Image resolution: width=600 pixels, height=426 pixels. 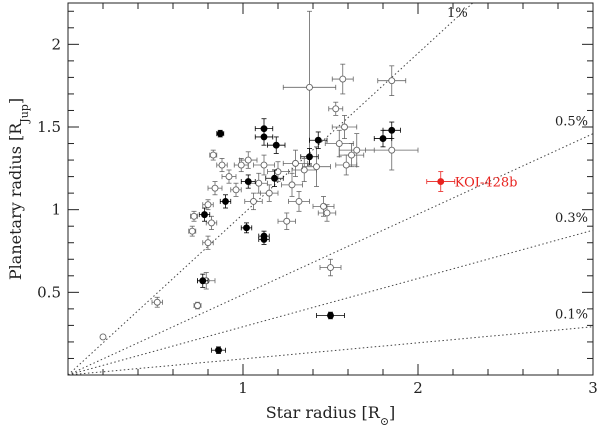 I want to click on x-axis-title-sub: ⊙, so click(x=384, y=420).